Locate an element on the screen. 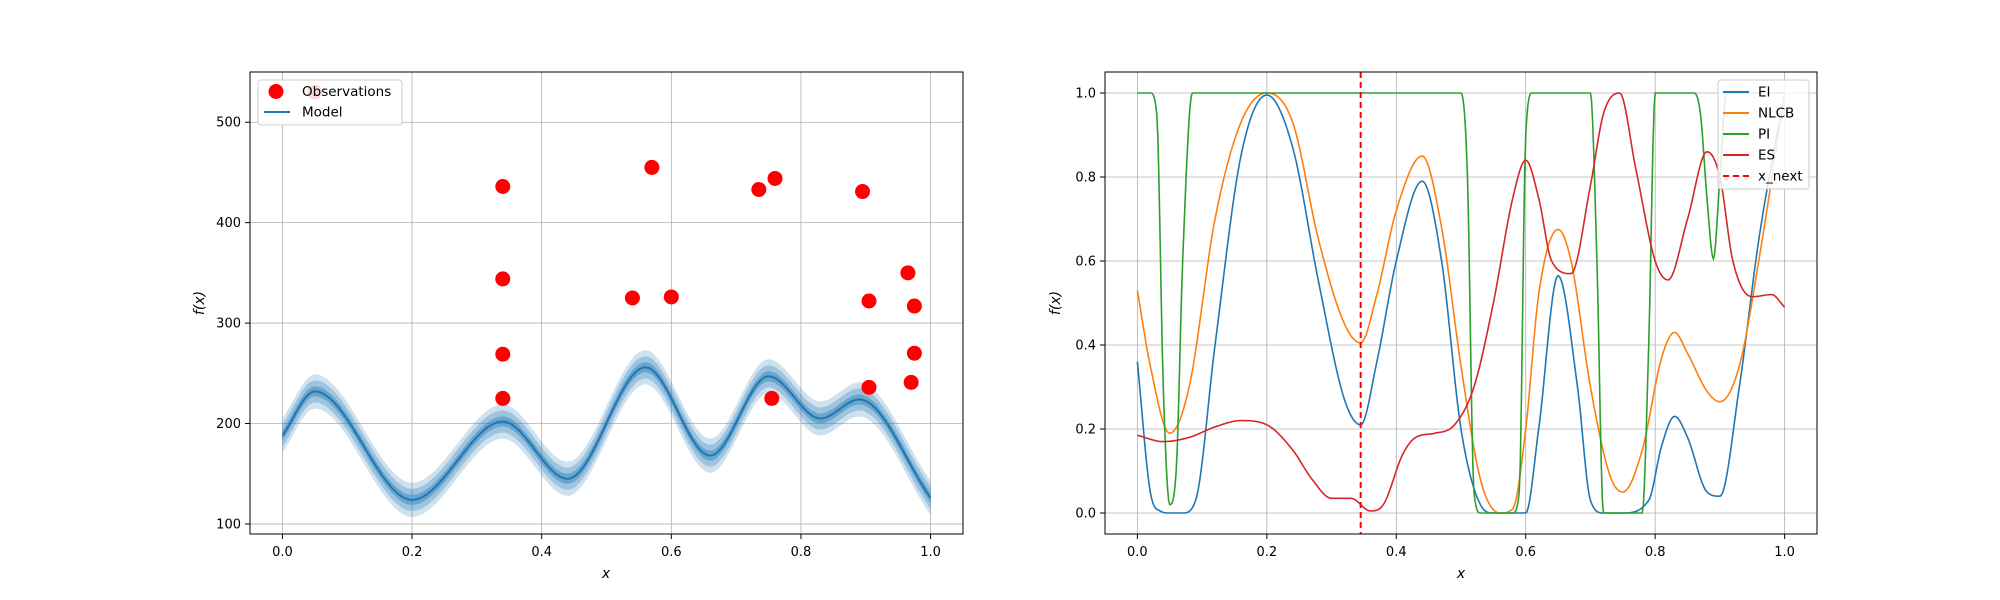 The image size is (2000, 600). legend-ei-label: EI is located at coordinates (1764, 93).